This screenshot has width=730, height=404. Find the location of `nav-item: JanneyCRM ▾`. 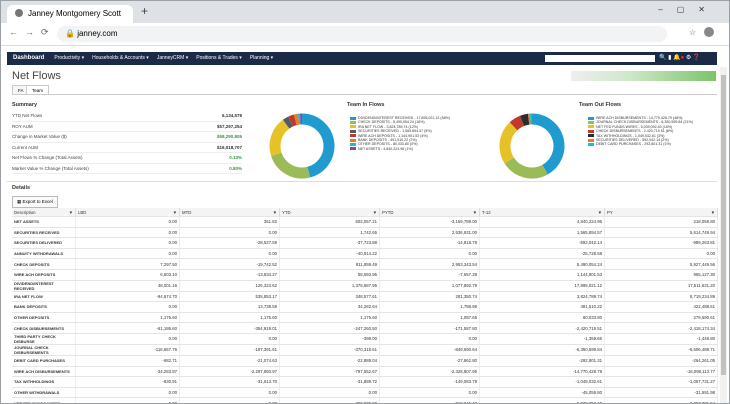

nav-item: JanneyCRM ▾ is located at coordinates (172, 58).